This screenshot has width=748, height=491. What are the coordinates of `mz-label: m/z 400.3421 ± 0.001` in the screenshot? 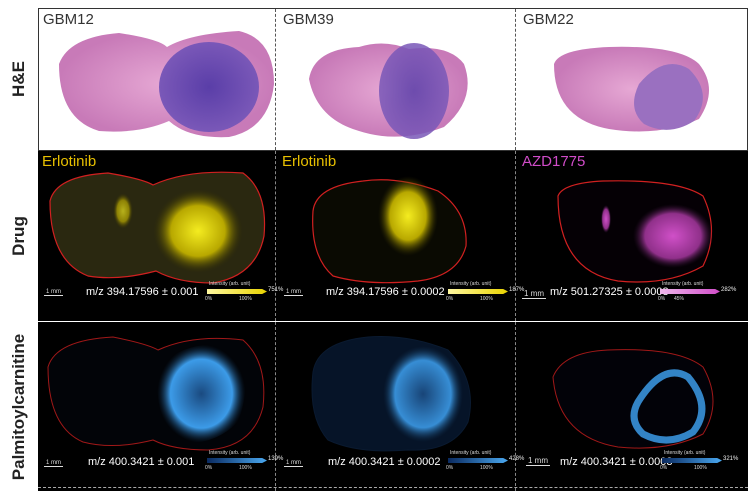 It's located at (141, 462).